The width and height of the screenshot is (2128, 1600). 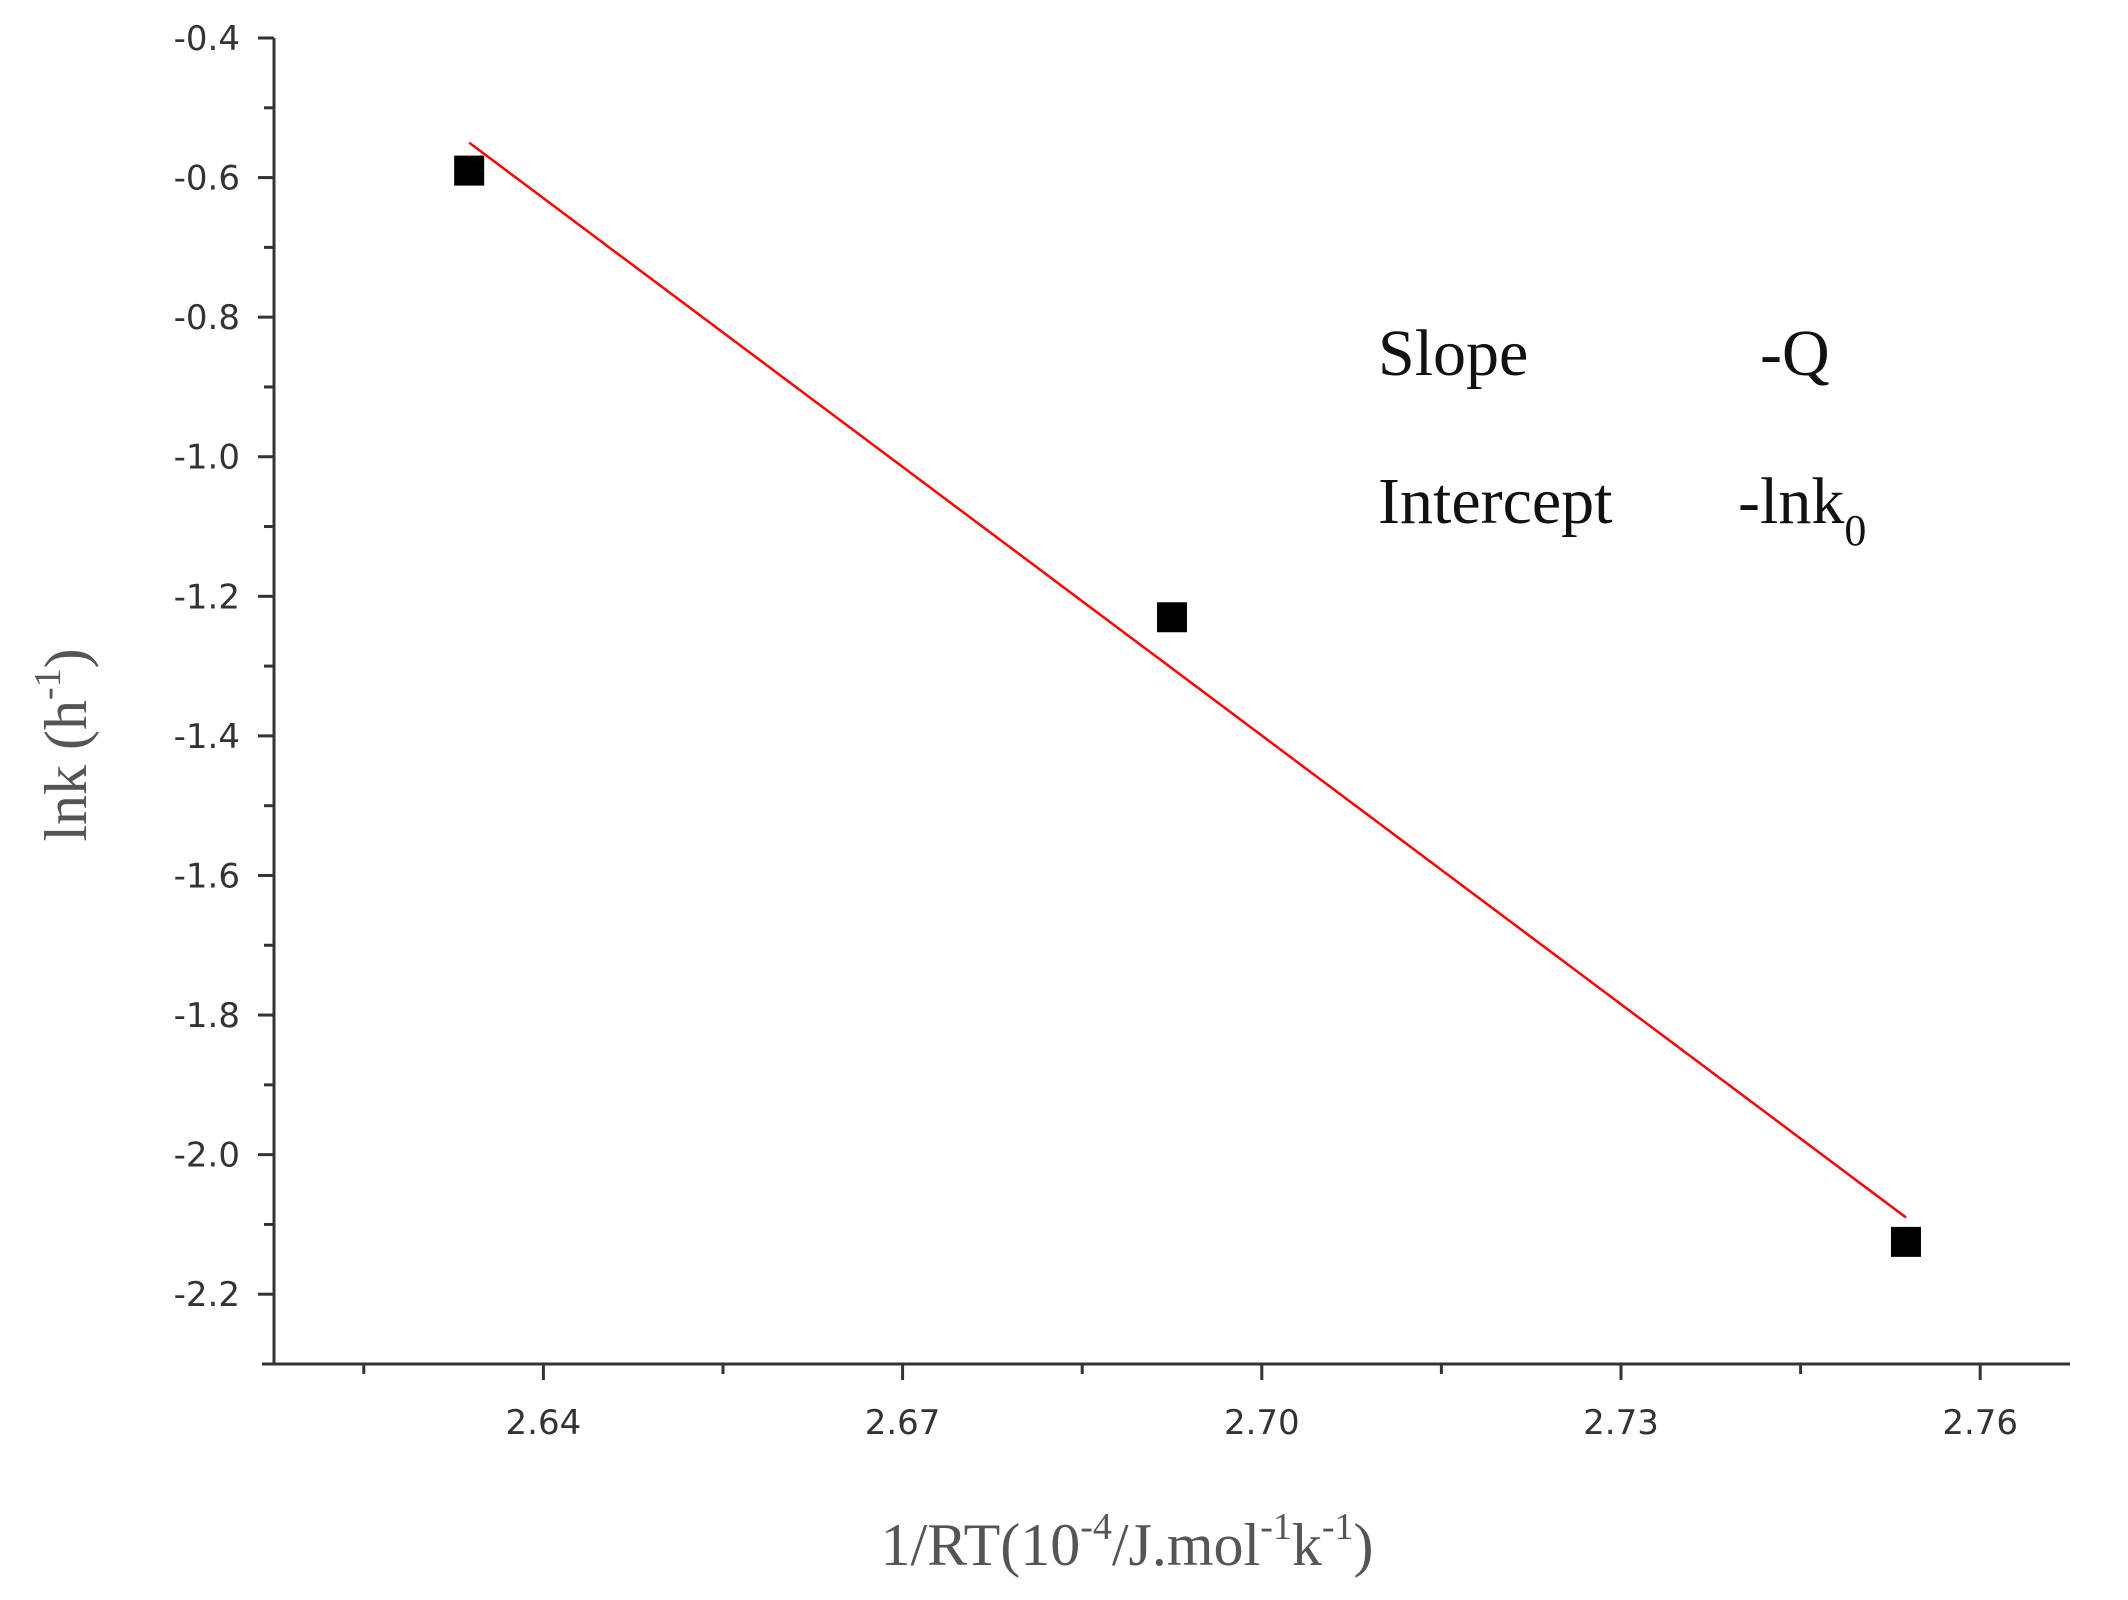 What do you see at coordinates (207, 1016) in the screenshot?
I see `y-tick-label: -1.8` at bounding box center [207, 1016].